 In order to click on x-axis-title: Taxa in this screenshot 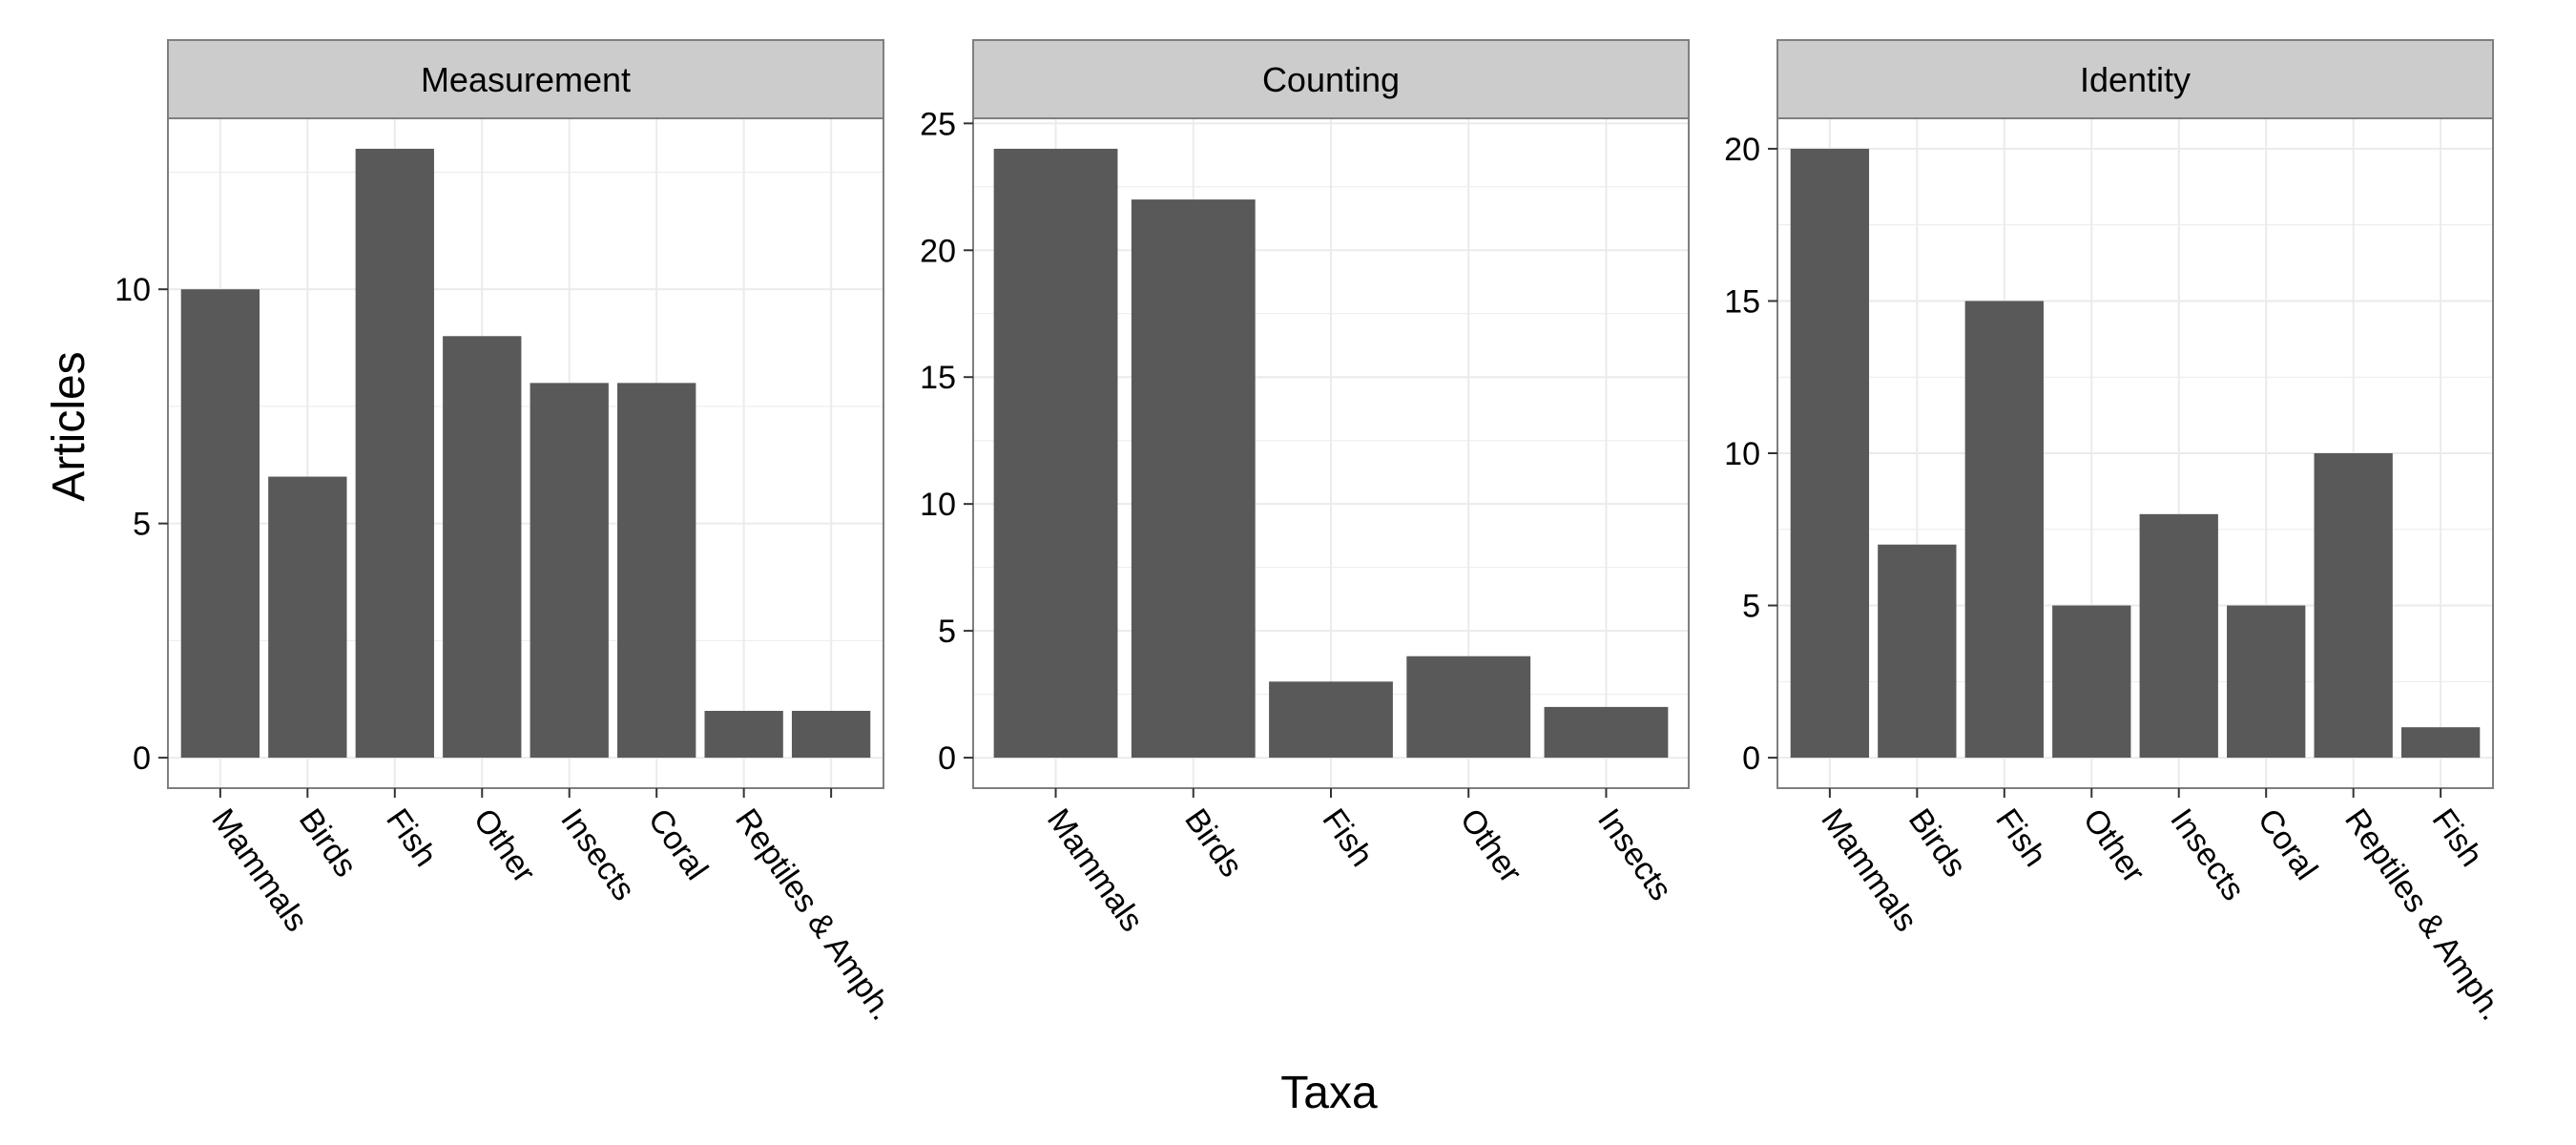, I will do `click(1329, 1093)`.